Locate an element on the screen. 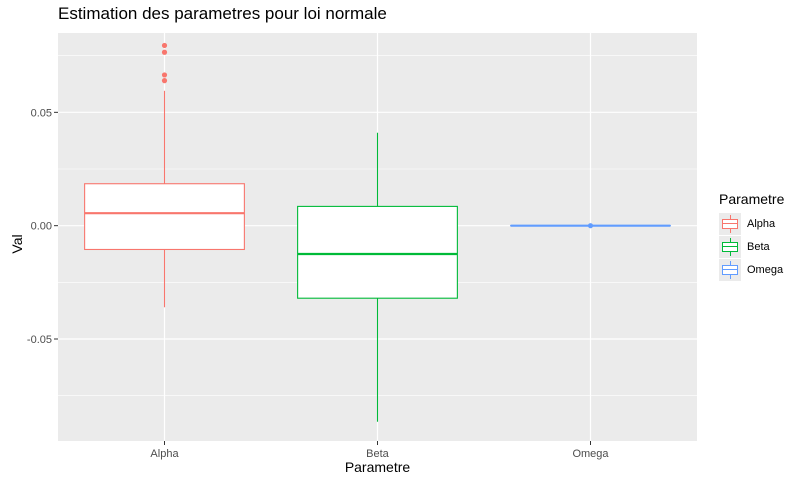  legend-item-alpha: Alpha is located at coordinates (751, 223).